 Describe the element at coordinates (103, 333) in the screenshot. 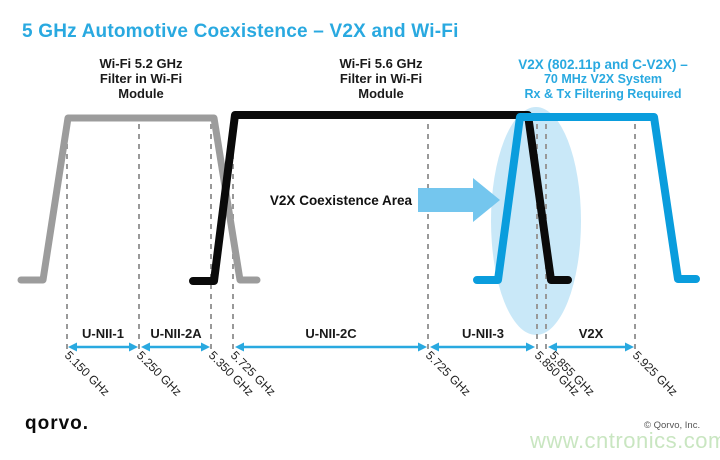

I see `band-label-unii1: U-NII-1` at that location.